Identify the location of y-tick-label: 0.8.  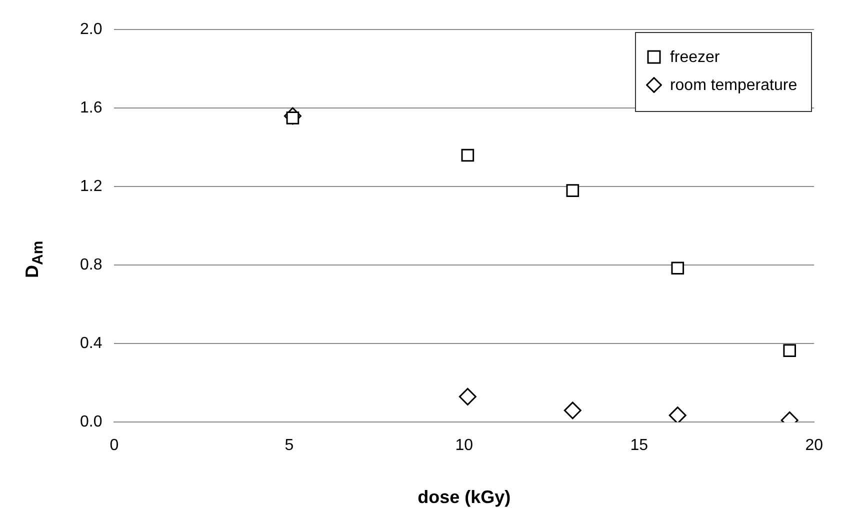
(91, 265).